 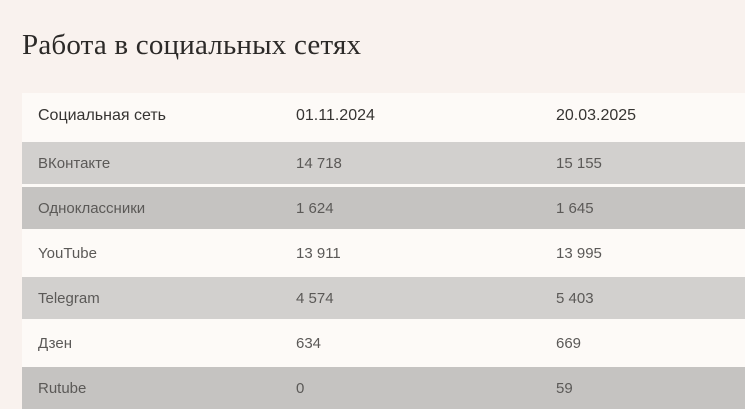 I want to click on page-title: Работа в социальных сетях, so click(x=192, y=45).